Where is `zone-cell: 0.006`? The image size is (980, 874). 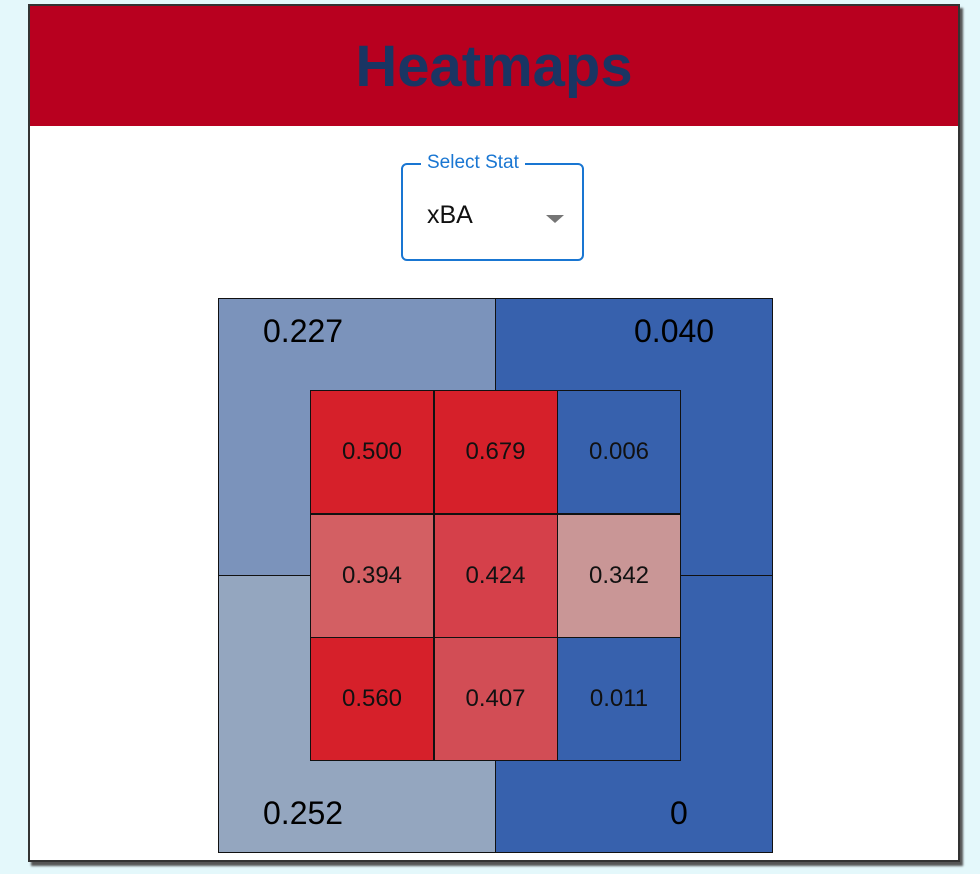 zone-cell: 0.006 is located at coordinates (619, 452).